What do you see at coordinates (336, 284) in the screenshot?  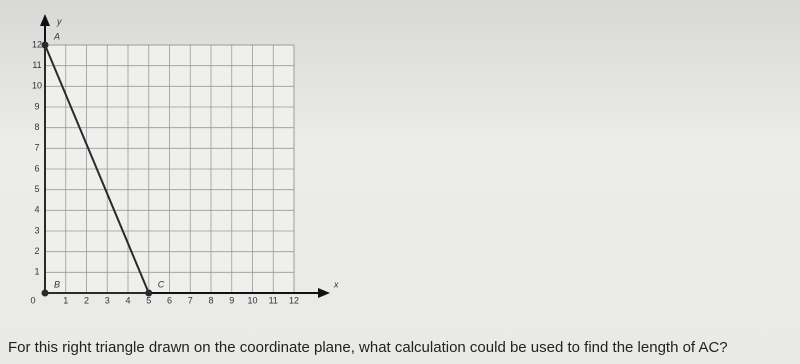 I see `x-axis-label: x` at bounding box center [336, 284].